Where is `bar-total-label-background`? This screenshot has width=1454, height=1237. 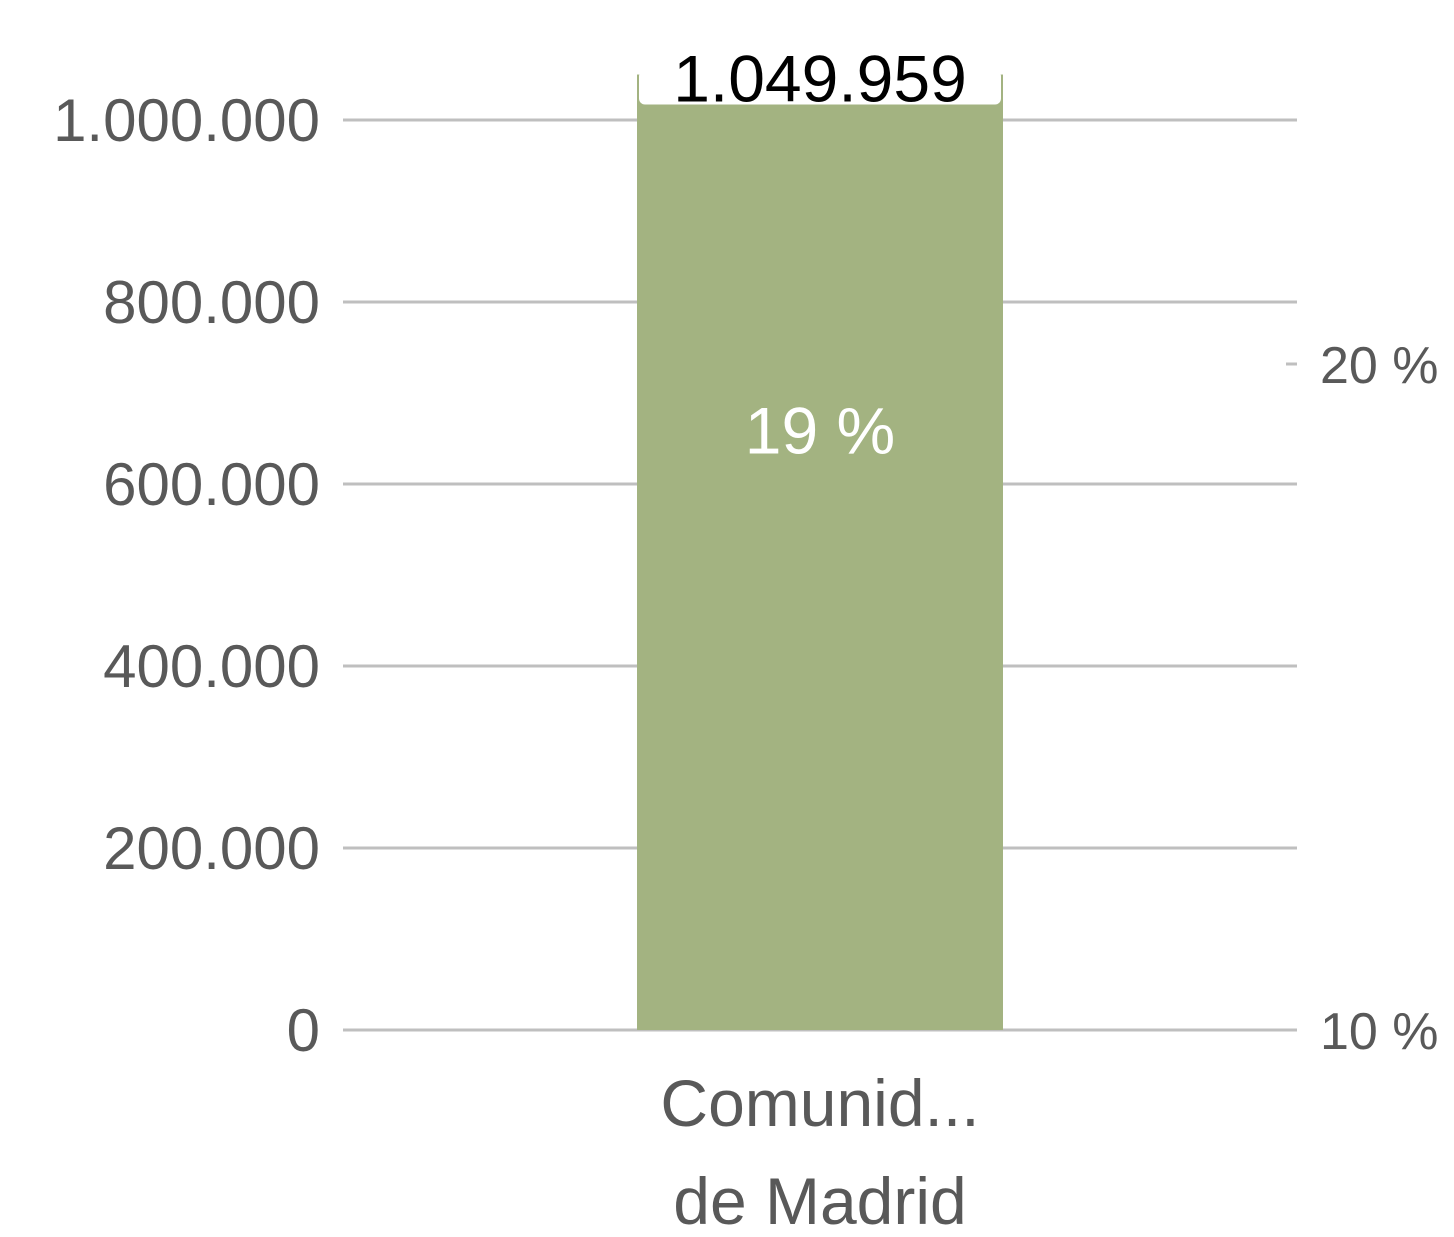
bar-total-label-background is located at coordinates (820, 87).